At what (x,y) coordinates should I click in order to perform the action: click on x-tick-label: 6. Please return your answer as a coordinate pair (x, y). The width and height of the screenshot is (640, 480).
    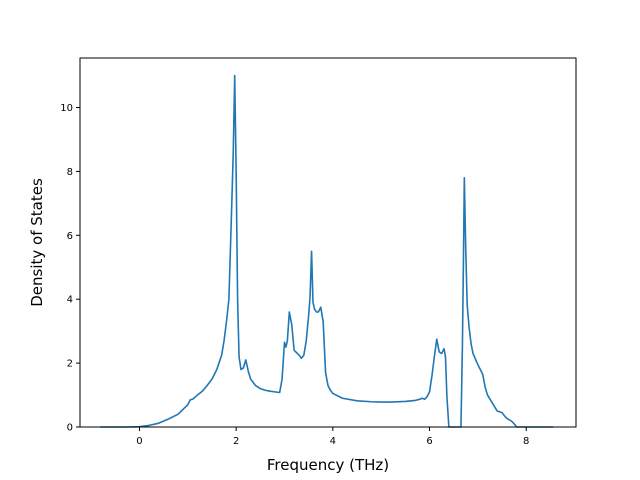
    Looking at the image, I should click on (429, 441).